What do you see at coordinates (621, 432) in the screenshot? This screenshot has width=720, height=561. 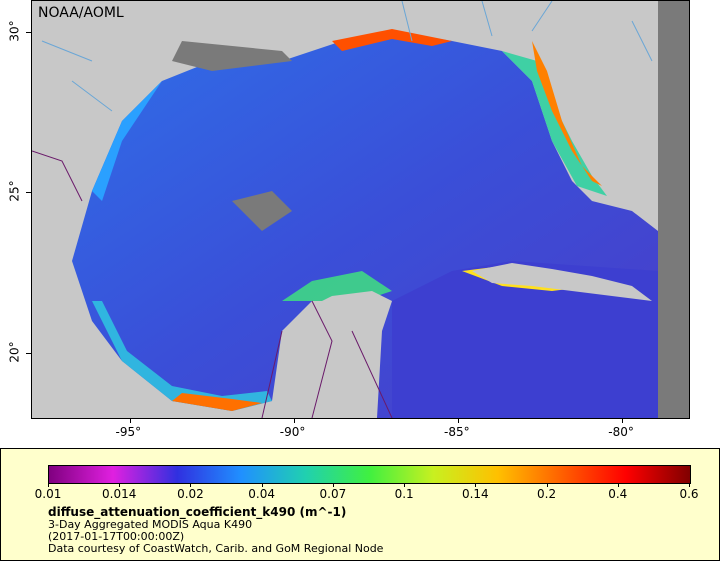 I see `lon-tick-label: -80°` at bounding box center [621, 432].